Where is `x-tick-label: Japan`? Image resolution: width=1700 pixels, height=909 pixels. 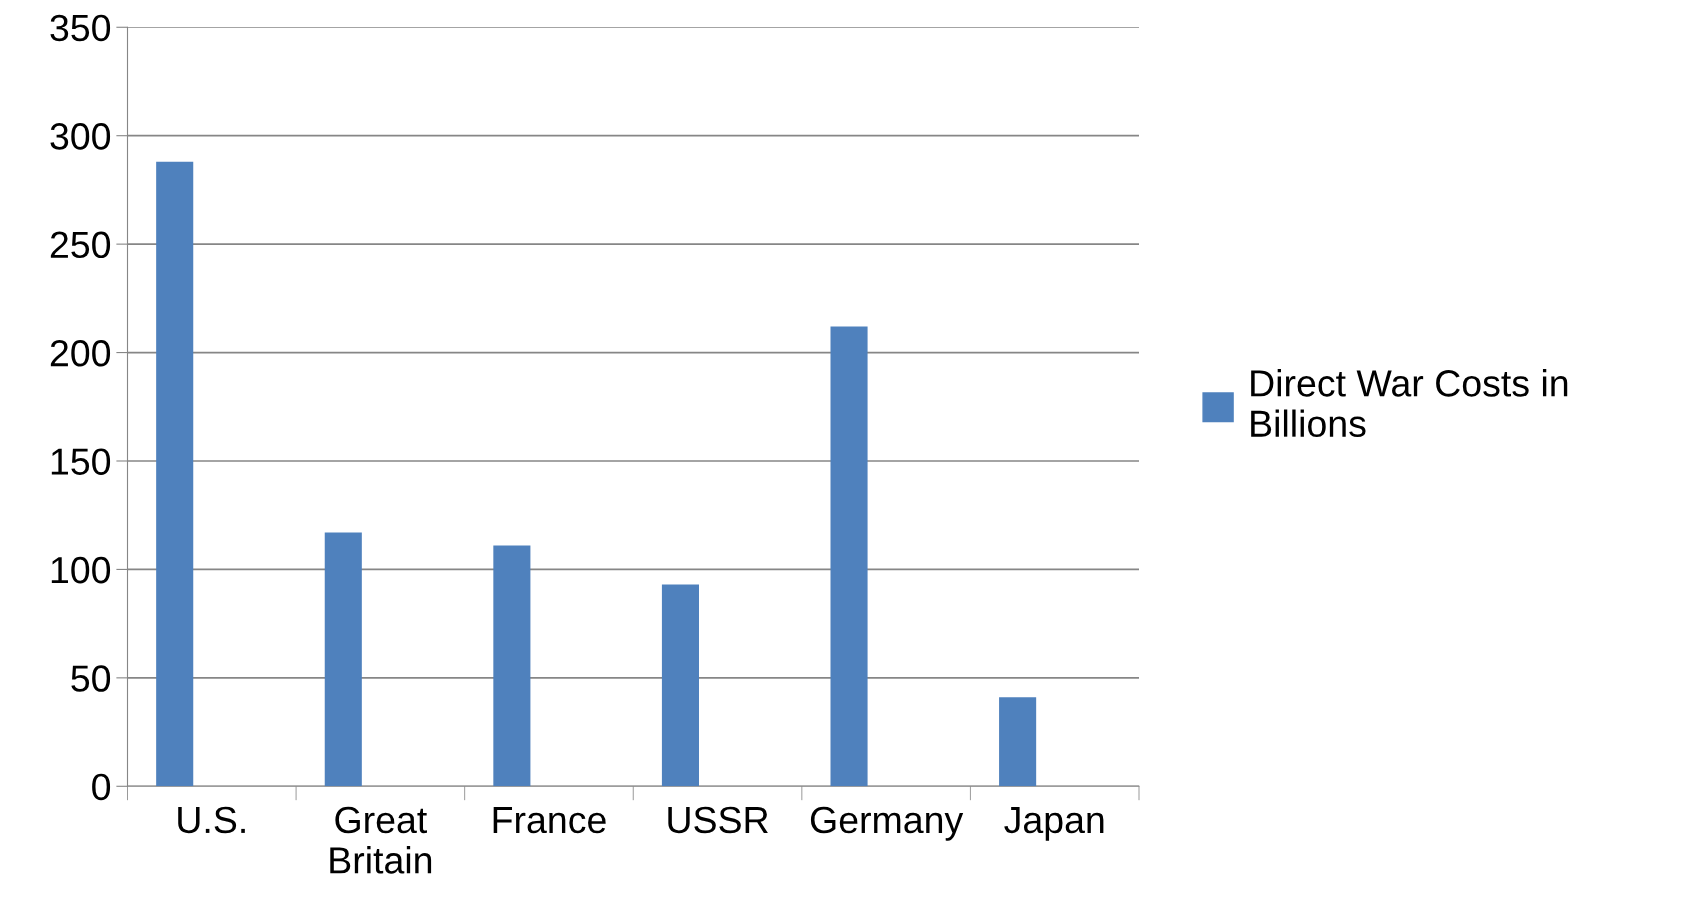
x-tick-label: Japan is located at coordinates (1054, 824).